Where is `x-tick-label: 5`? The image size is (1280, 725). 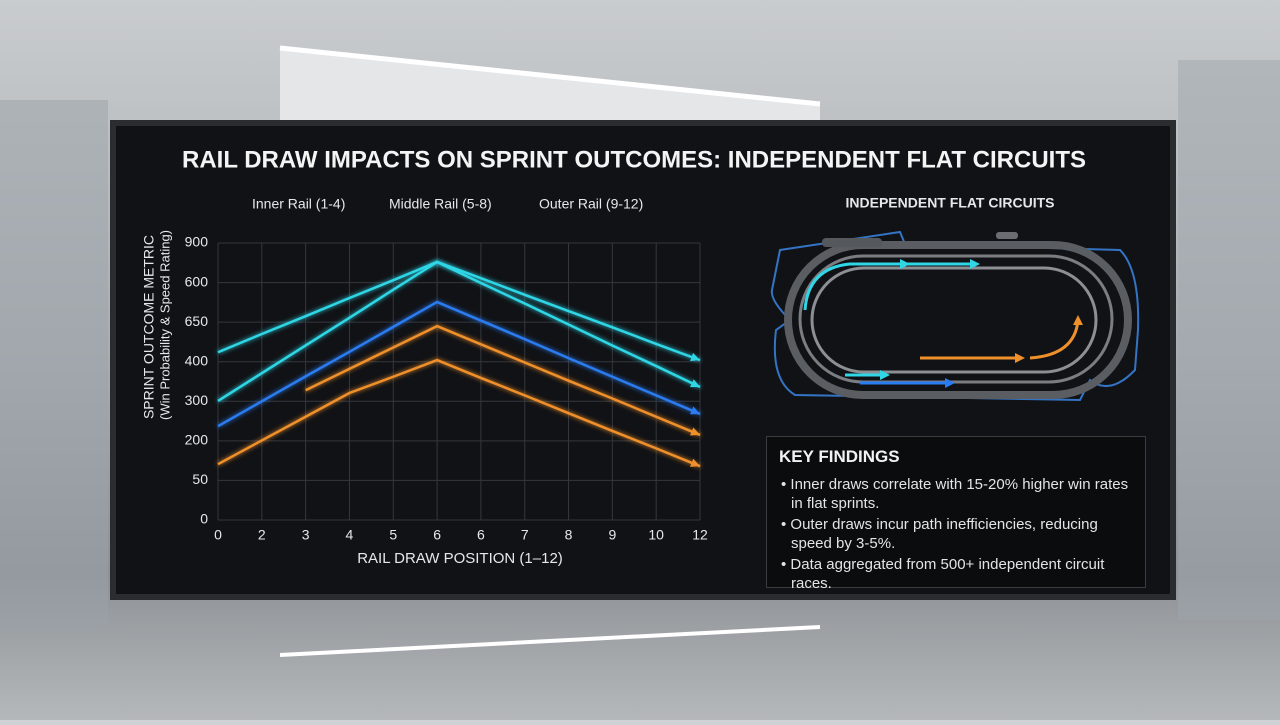 x-tick-label: 5 is located at coordinates (393, 535).